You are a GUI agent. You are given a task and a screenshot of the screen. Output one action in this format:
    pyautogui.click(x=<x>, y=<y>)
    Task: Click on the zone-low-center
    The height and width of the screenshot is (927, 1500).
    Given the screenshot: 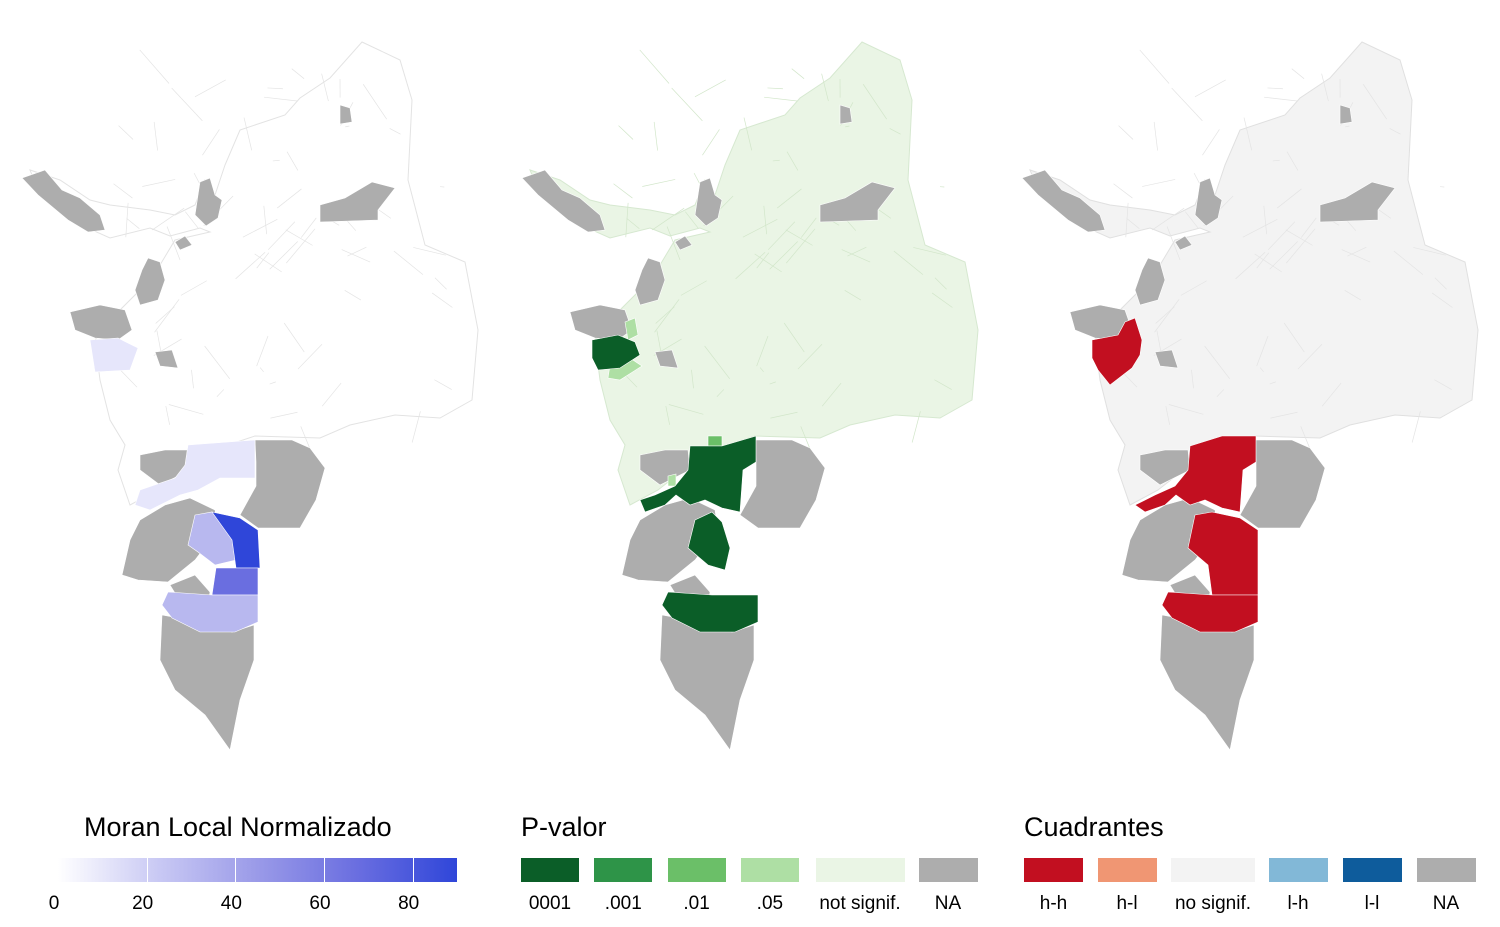 What is the action you would take?
    pyautogui.click(x=195, y=475)
    